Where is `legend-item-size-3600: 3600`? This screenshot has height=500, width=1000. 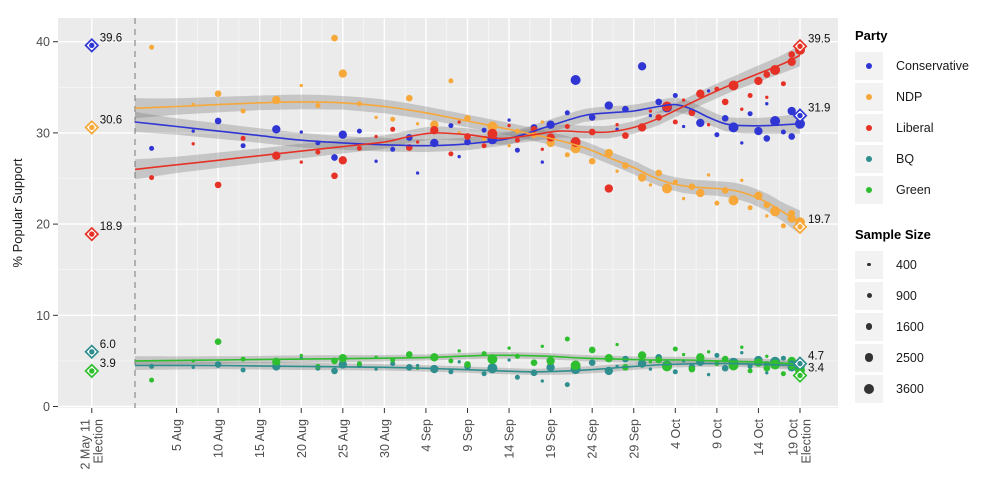 legend-item-size-3600: 3600 is located at coordinates (923, 388).